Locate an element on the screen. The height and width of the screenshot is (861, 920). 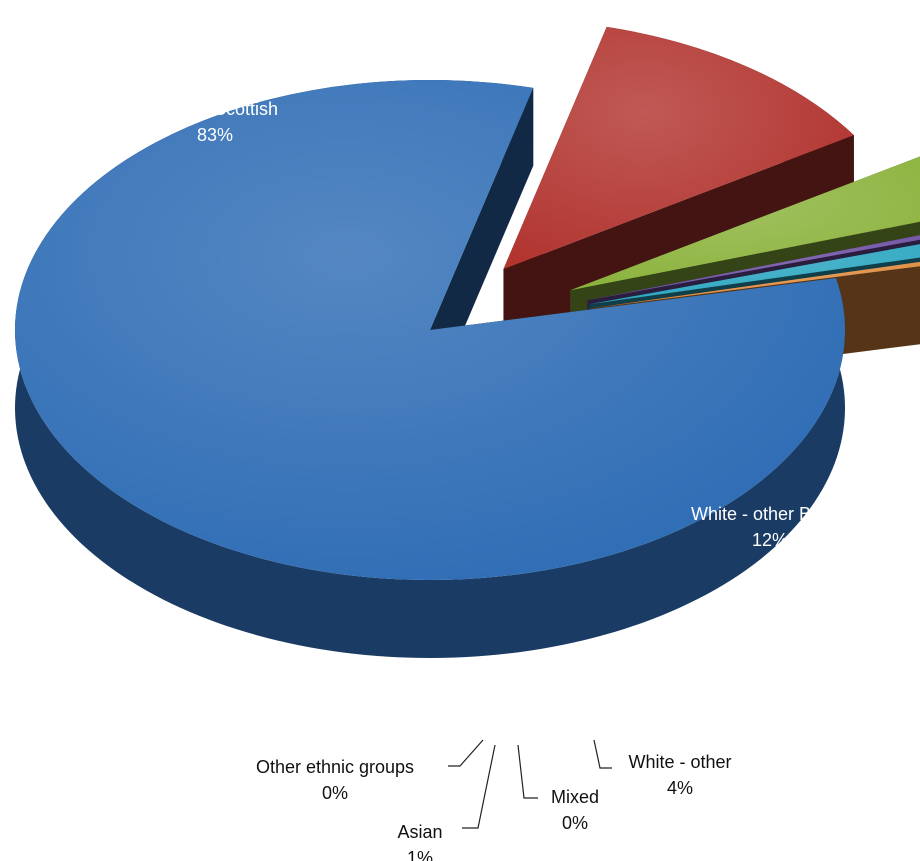
category-label-mixed: Mixed is located at coordinates (575, 797).